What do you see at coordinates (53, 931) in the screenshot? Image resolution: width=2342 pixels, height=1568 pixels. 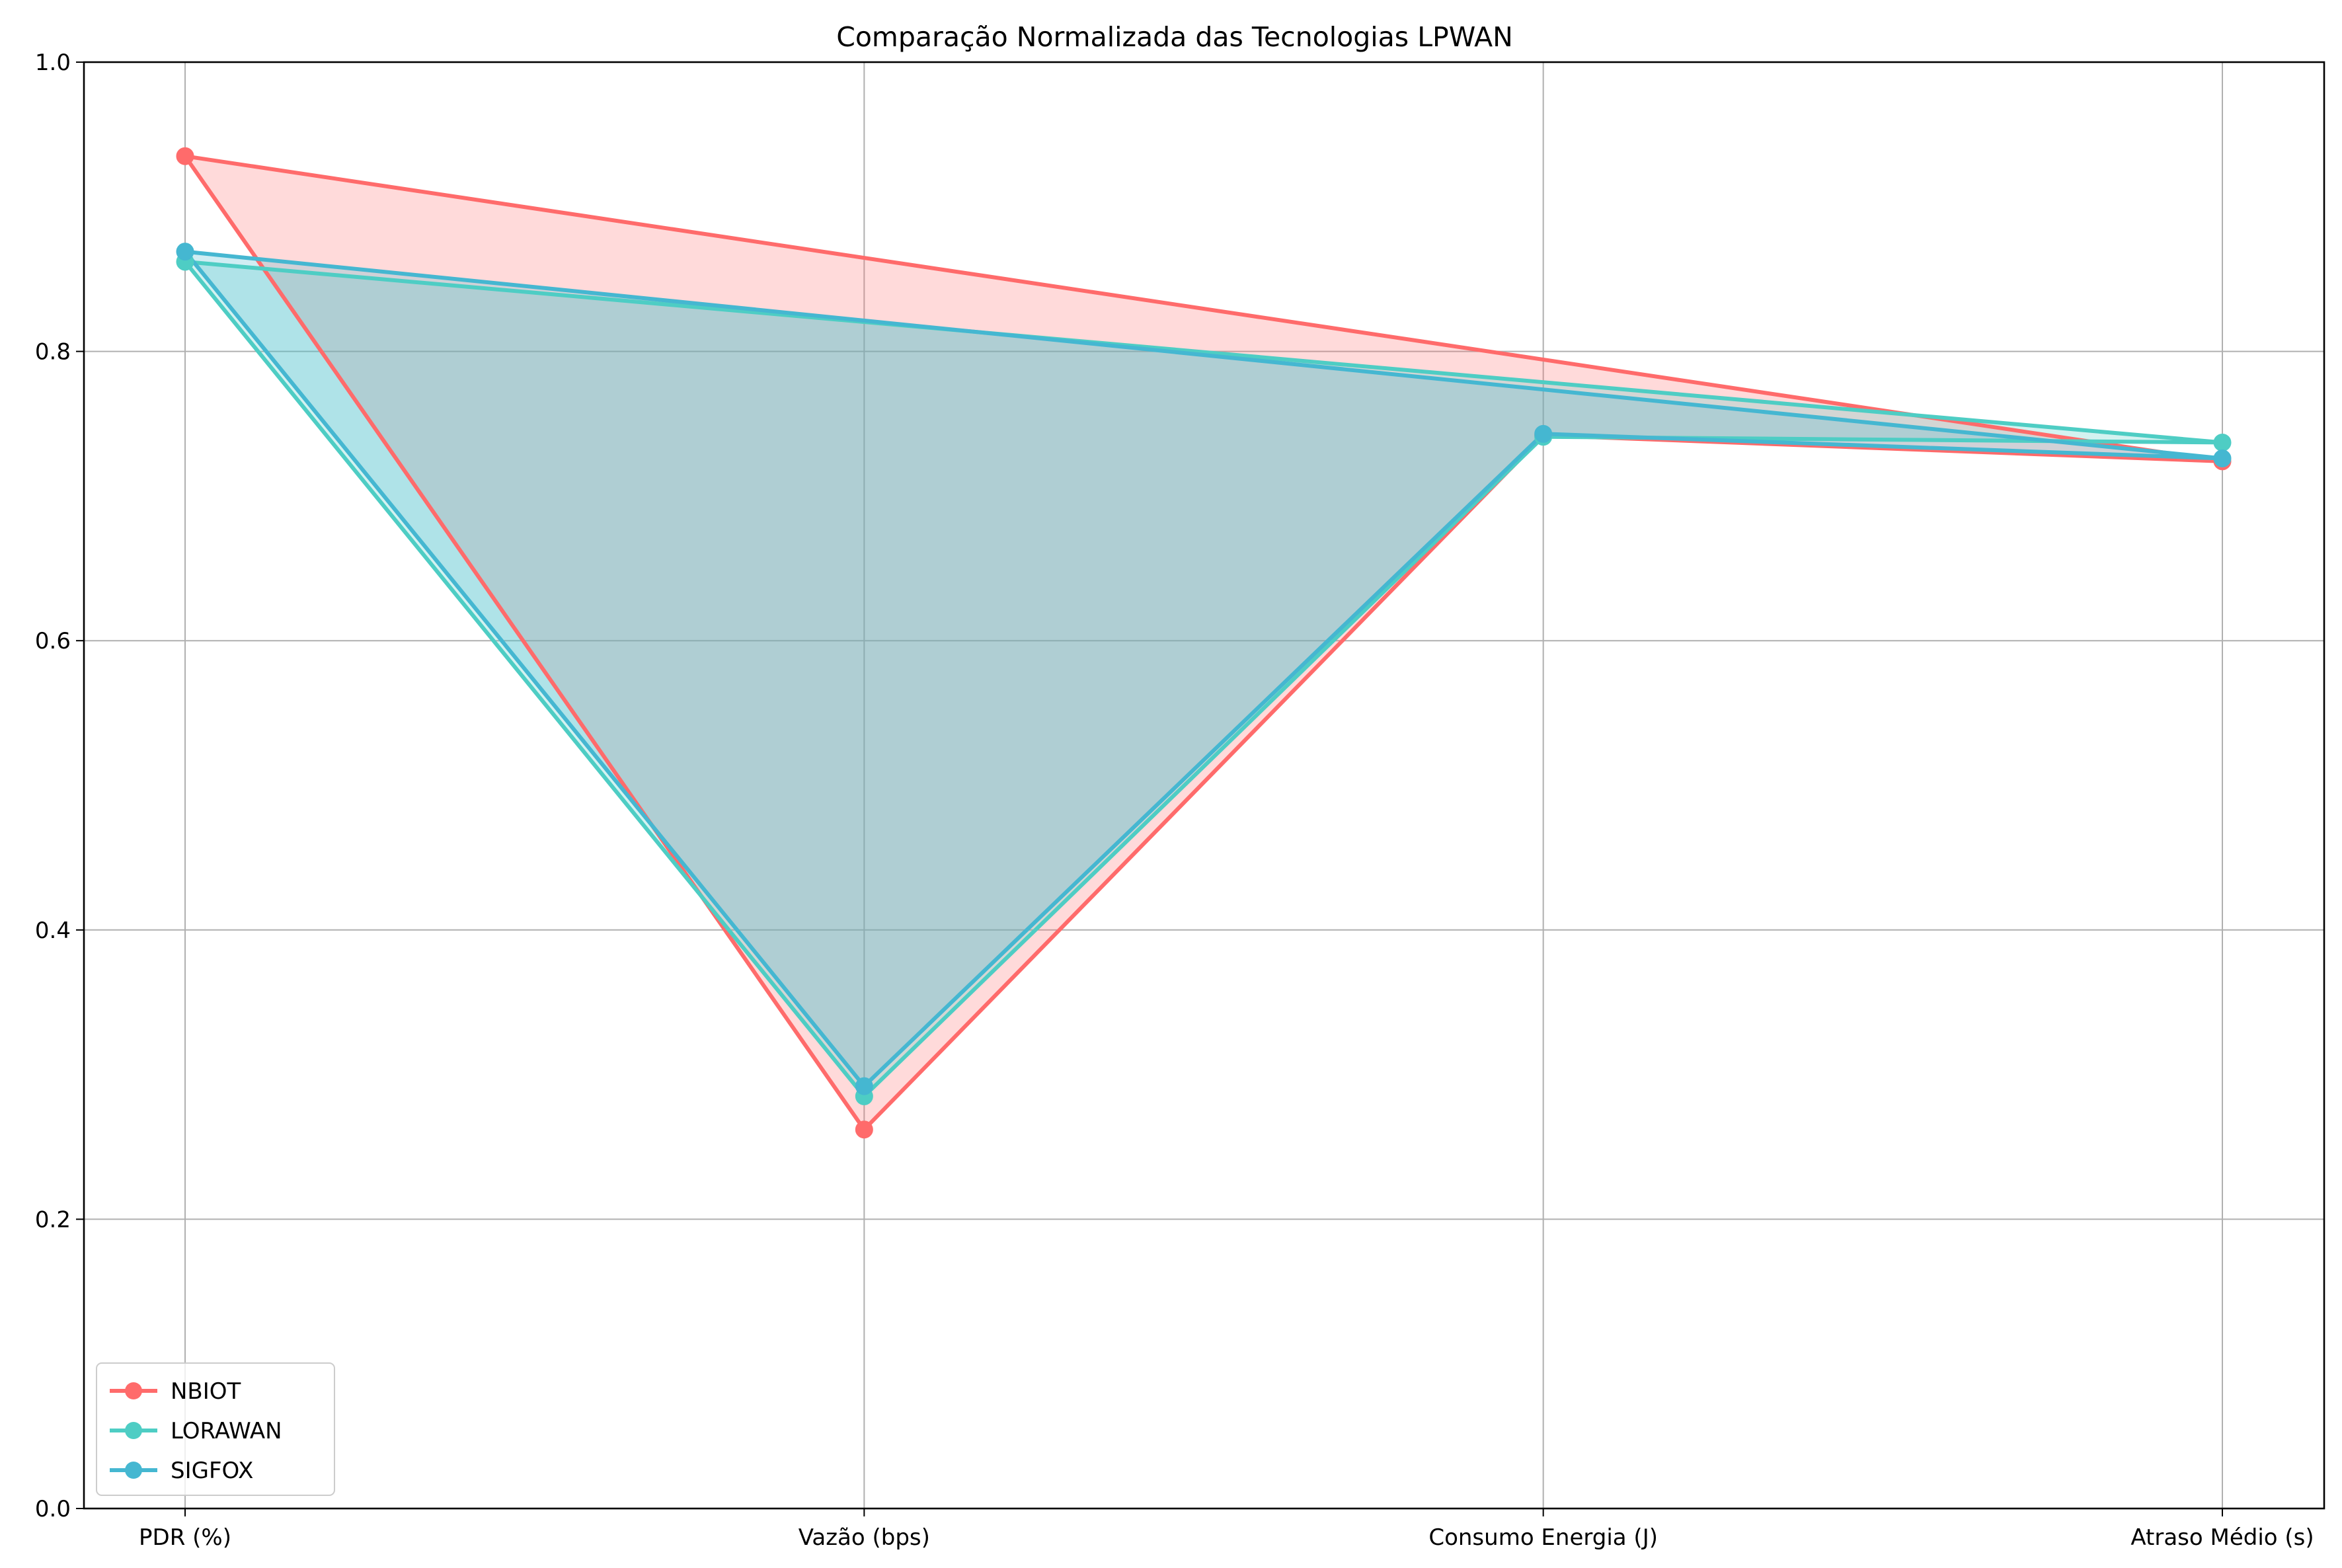 I see `y-tick-label: 0.4` at bounding box center [53, 931].